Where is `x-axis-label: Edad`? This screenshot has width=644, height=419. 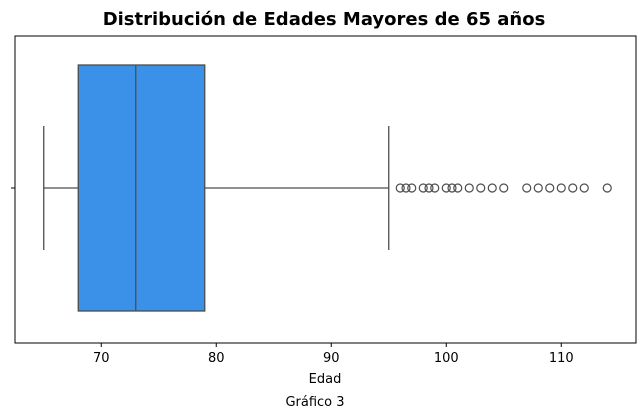
x-axis-label: Edad is located at coordinates (325, 379).